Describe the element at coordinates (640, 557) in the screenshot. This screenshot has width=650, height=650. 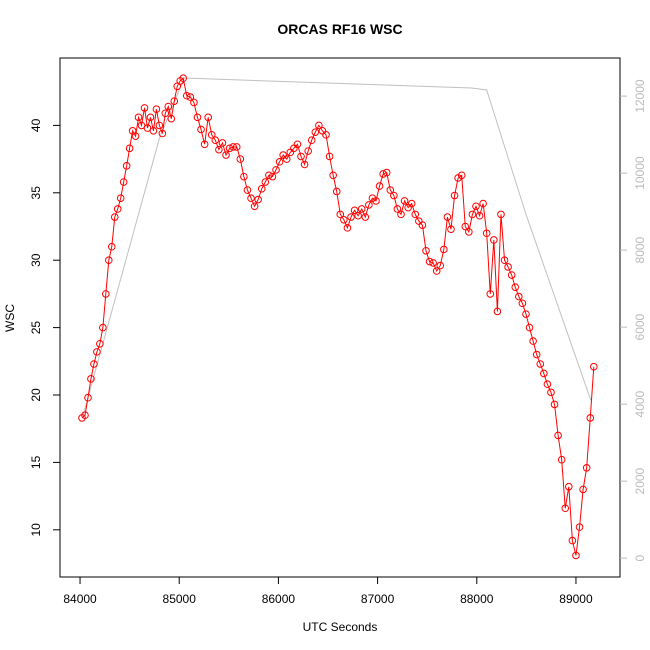
I see `y2-tick-label: 0` at that location.